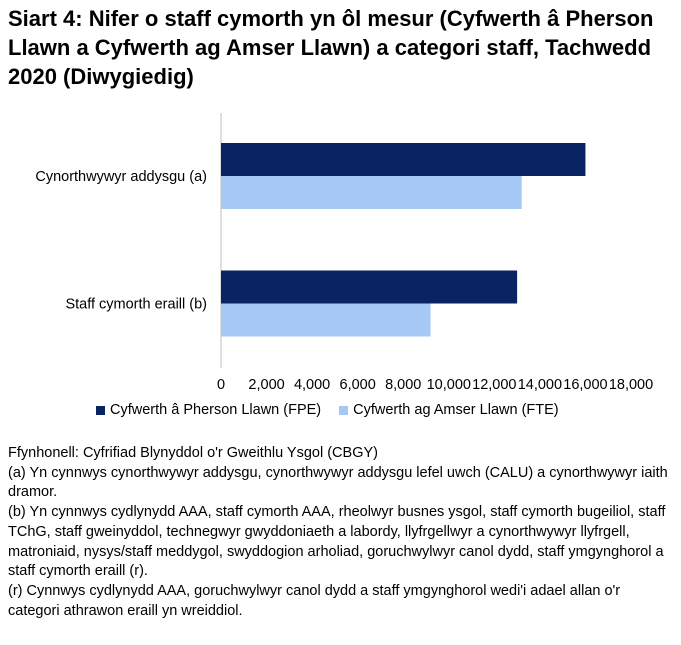  What do you see at coordinates (403, 385) in the screenshot?
I see `x-tick-label: 8,000` at bounding box center [403, 385].